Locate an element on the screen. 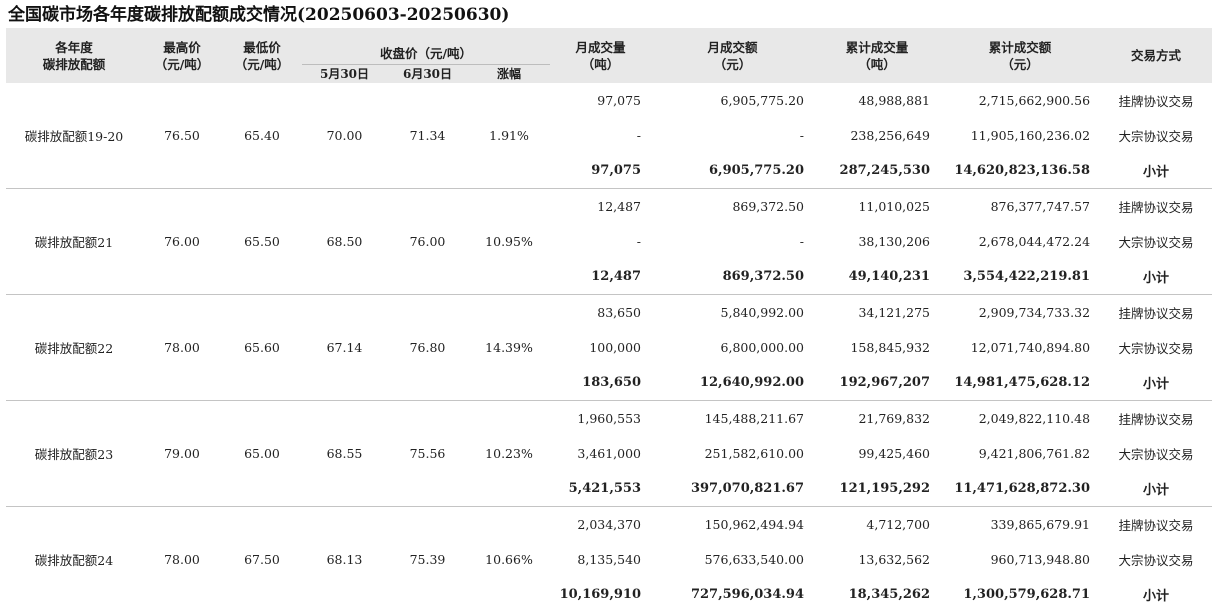 Image resolution: width=1218 pixels, height=612 pixels. change-cell: 10.23% is located at coordinates (509, 454).